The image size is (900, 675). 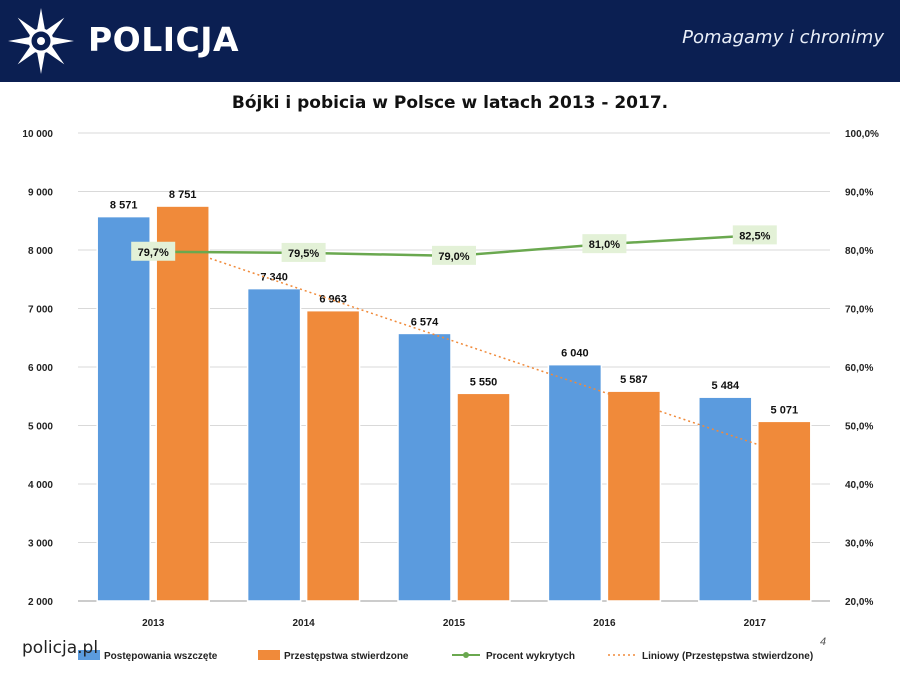 What do you see at coordinates (303, 623) in the screenshot?
I see `x-tick-label: 2014` at bounding box center [303, 623].